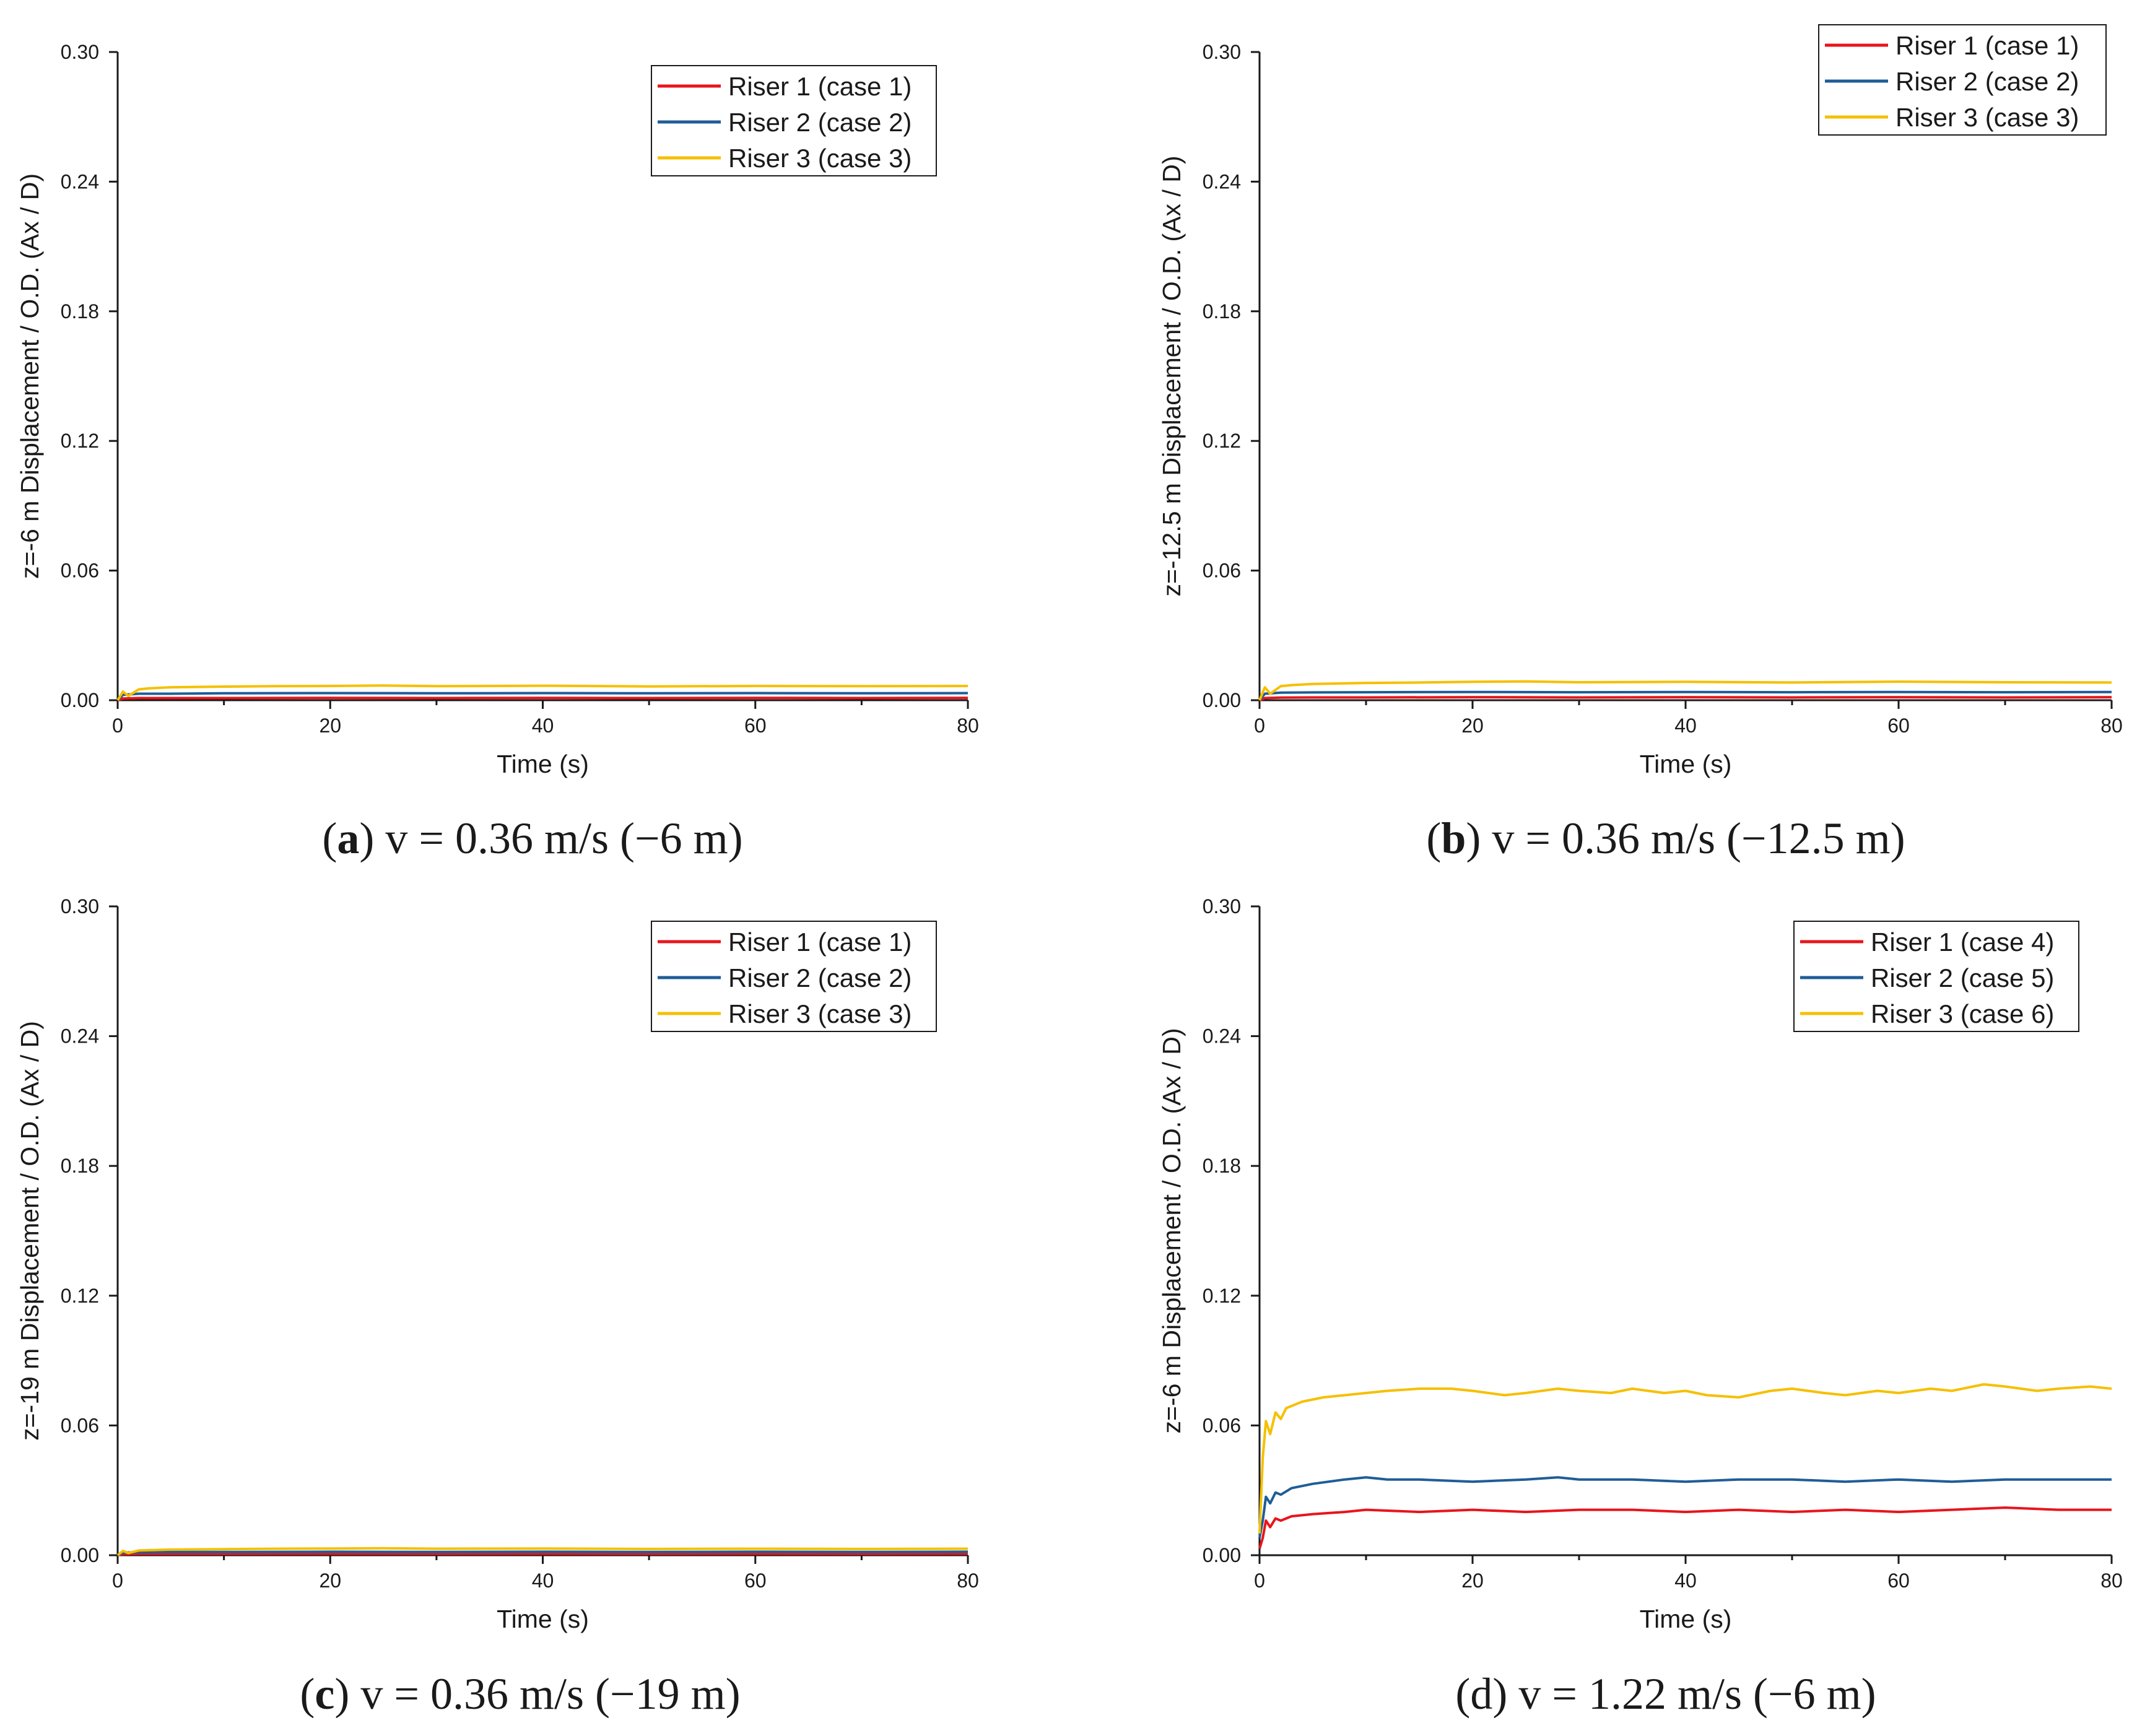  I want to click on panel-caption: (b) v = 0.36 m/s (−12.5 m), so click(1665, 838).